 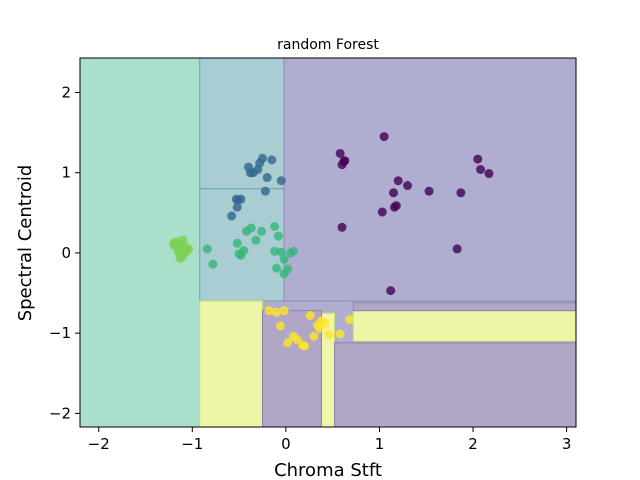 What do you see at coordinates (192, 444) in the screenshot?
I see `x-tick-label: −1` at bounding box center [192, 444].